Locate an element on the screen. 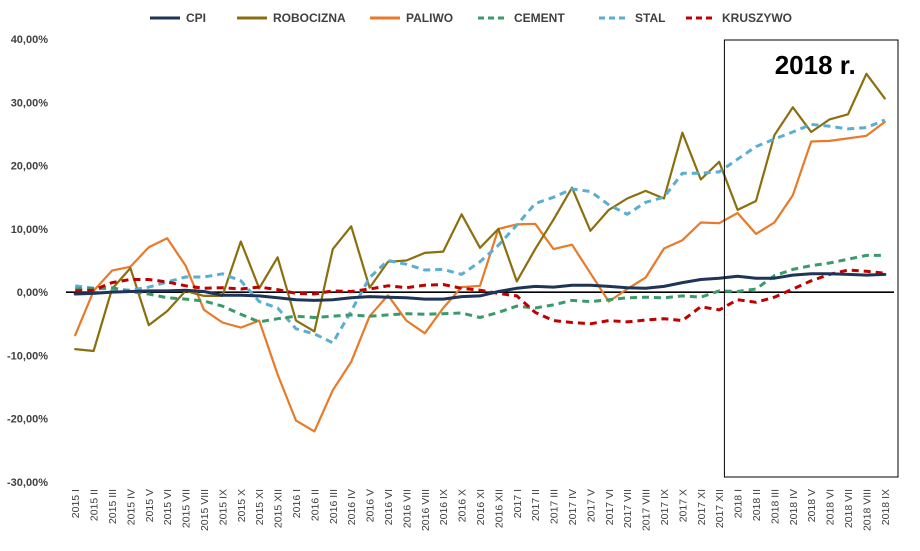 Image resolution: width=920 pixels, height=551 pixels. x-tick-label: 2015 X is located at coordinates (242, 505).